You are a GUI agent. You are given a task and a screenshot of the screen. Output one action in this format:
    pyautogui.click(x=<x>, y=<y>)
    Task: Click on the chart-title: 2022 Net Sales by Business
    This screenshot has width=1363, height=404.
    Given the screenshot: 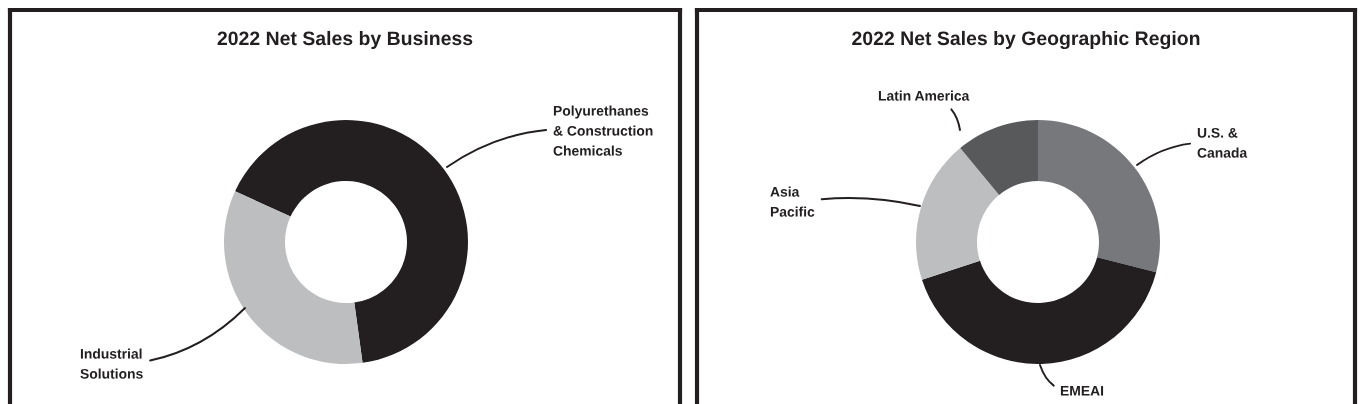 What is the action you would take?
    pyautogui.click(x=345, y=40)
    